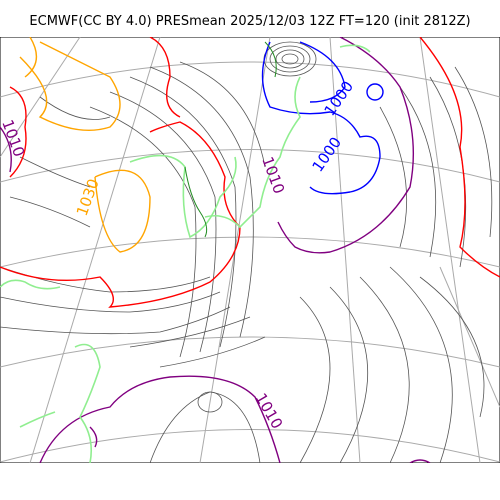  What do you see at coordinates (230, 139) in the screenshot?
I see `coastline-detail` at bounding box center [230, 139].